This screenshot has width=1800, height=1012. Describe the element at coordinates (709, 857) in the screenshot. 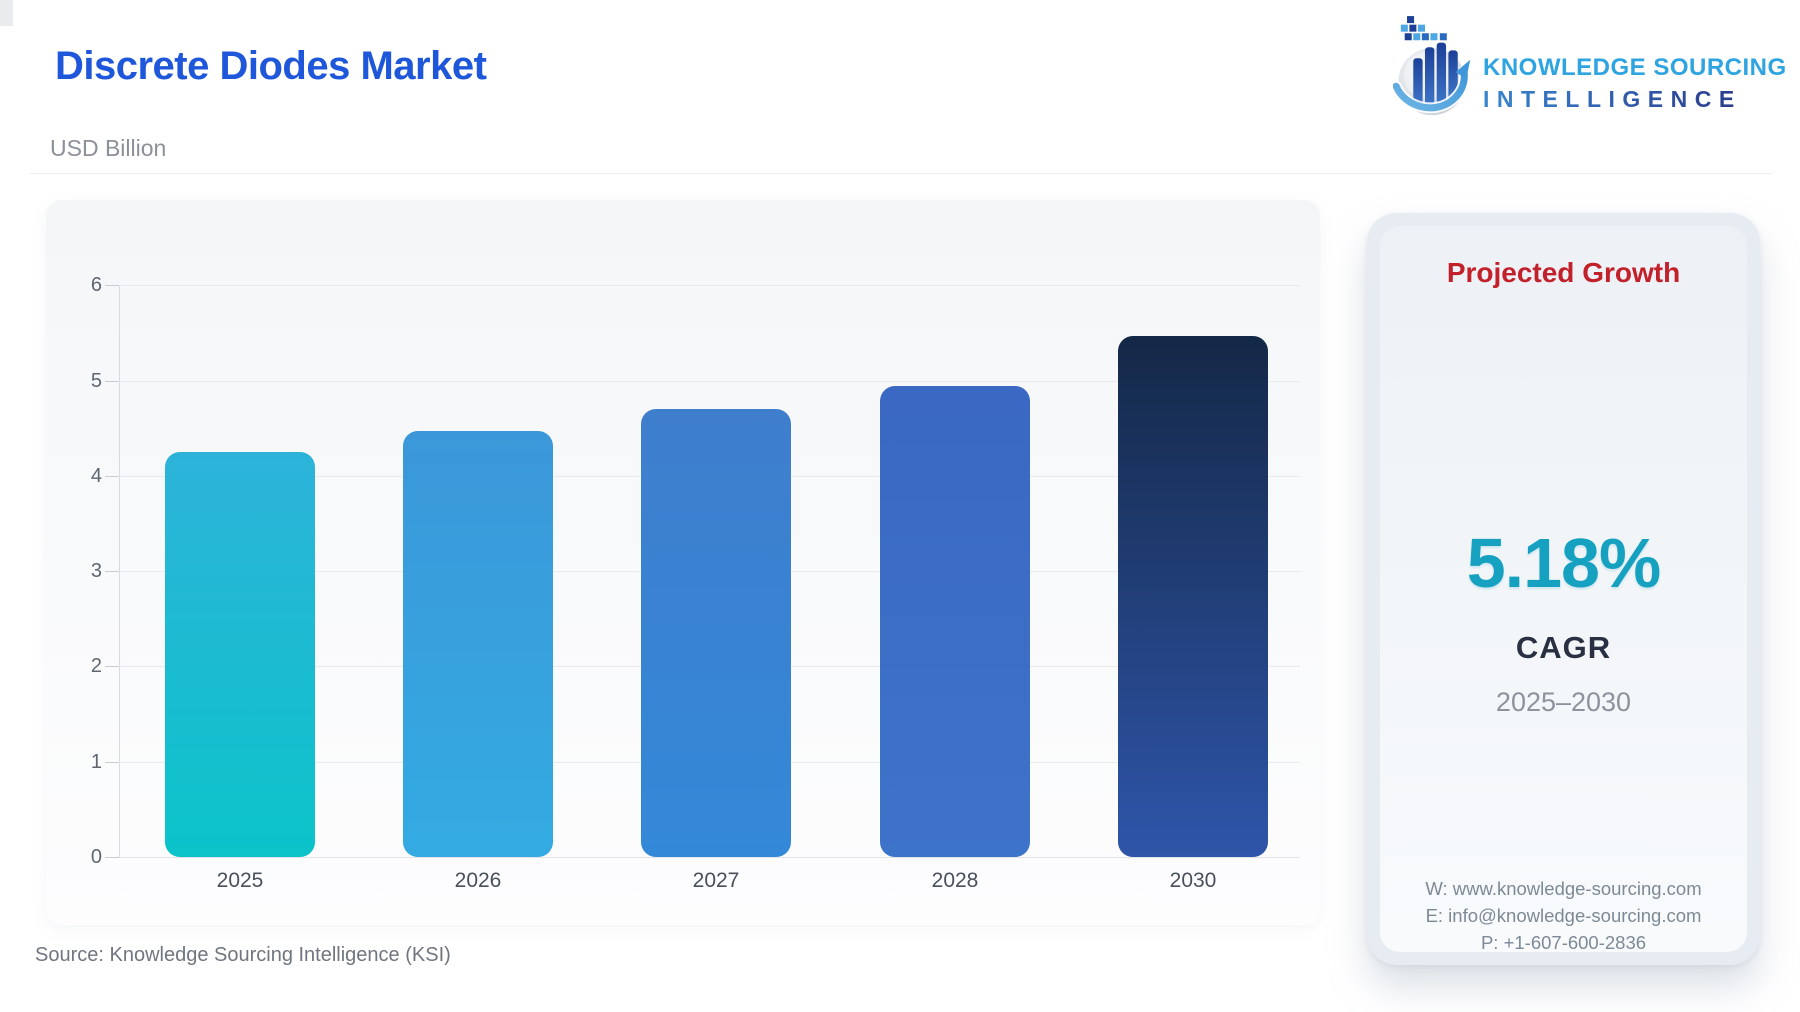

I see `gridline-y0` at that location.